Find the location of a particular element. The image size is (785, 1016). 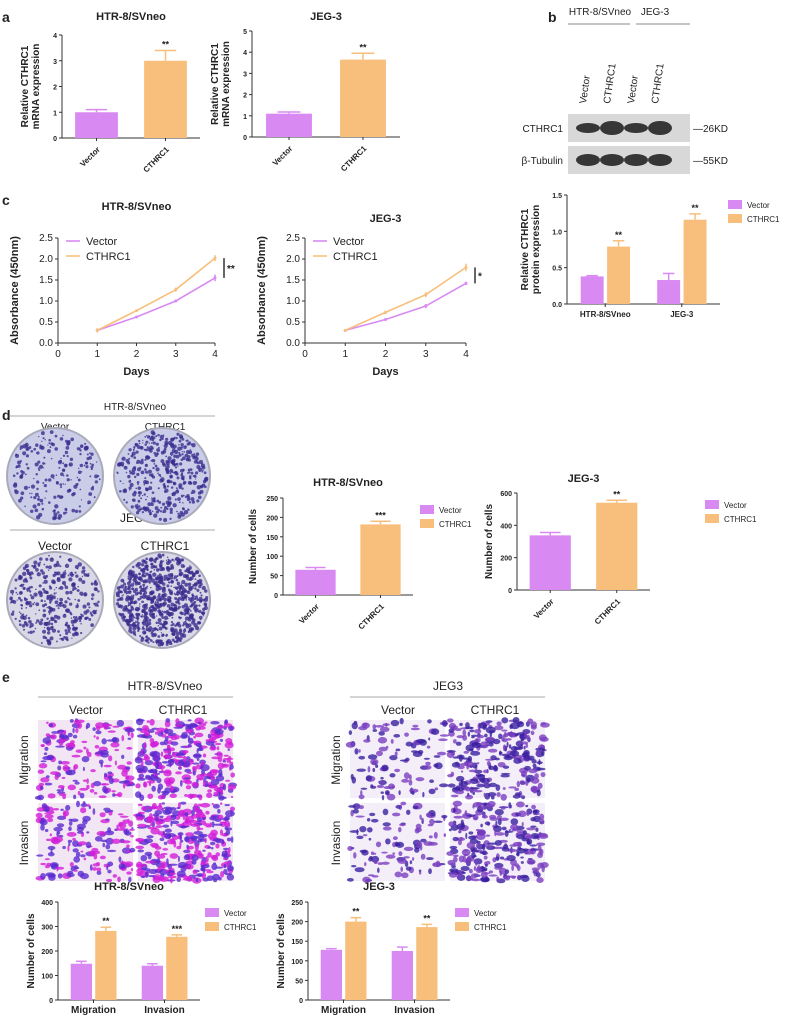

y-tick-label: 2.0 is located at coordinates (46, 259).